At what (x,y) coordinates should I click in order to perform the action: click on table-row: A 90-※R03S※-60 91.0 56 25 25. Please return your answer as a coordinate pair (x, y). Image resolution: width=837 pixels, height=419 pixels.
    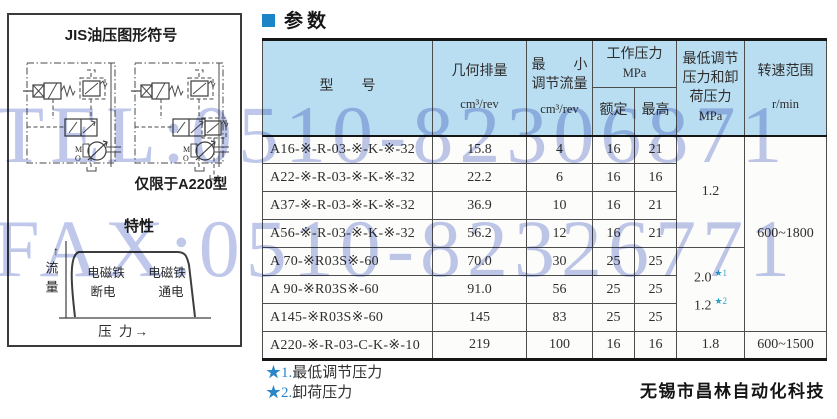
    Looking at the image, I should click on (544, 289).